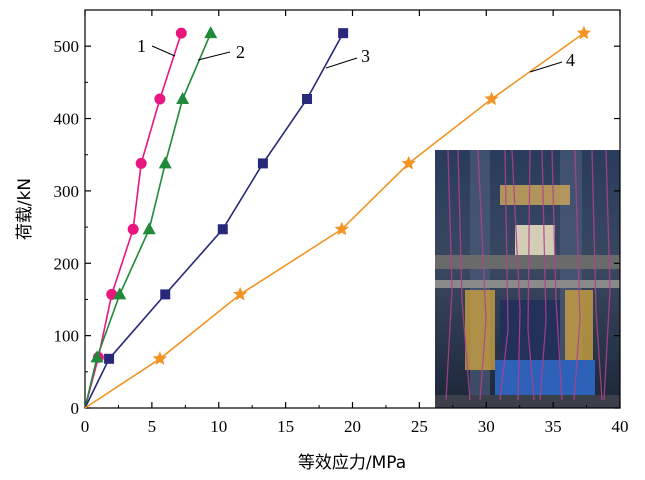 The image size is (645, 480). What do you see at coordinates (75, 408) in the screenshot?
I see `y-tick-label: 0` at bounding box center [75, 408].